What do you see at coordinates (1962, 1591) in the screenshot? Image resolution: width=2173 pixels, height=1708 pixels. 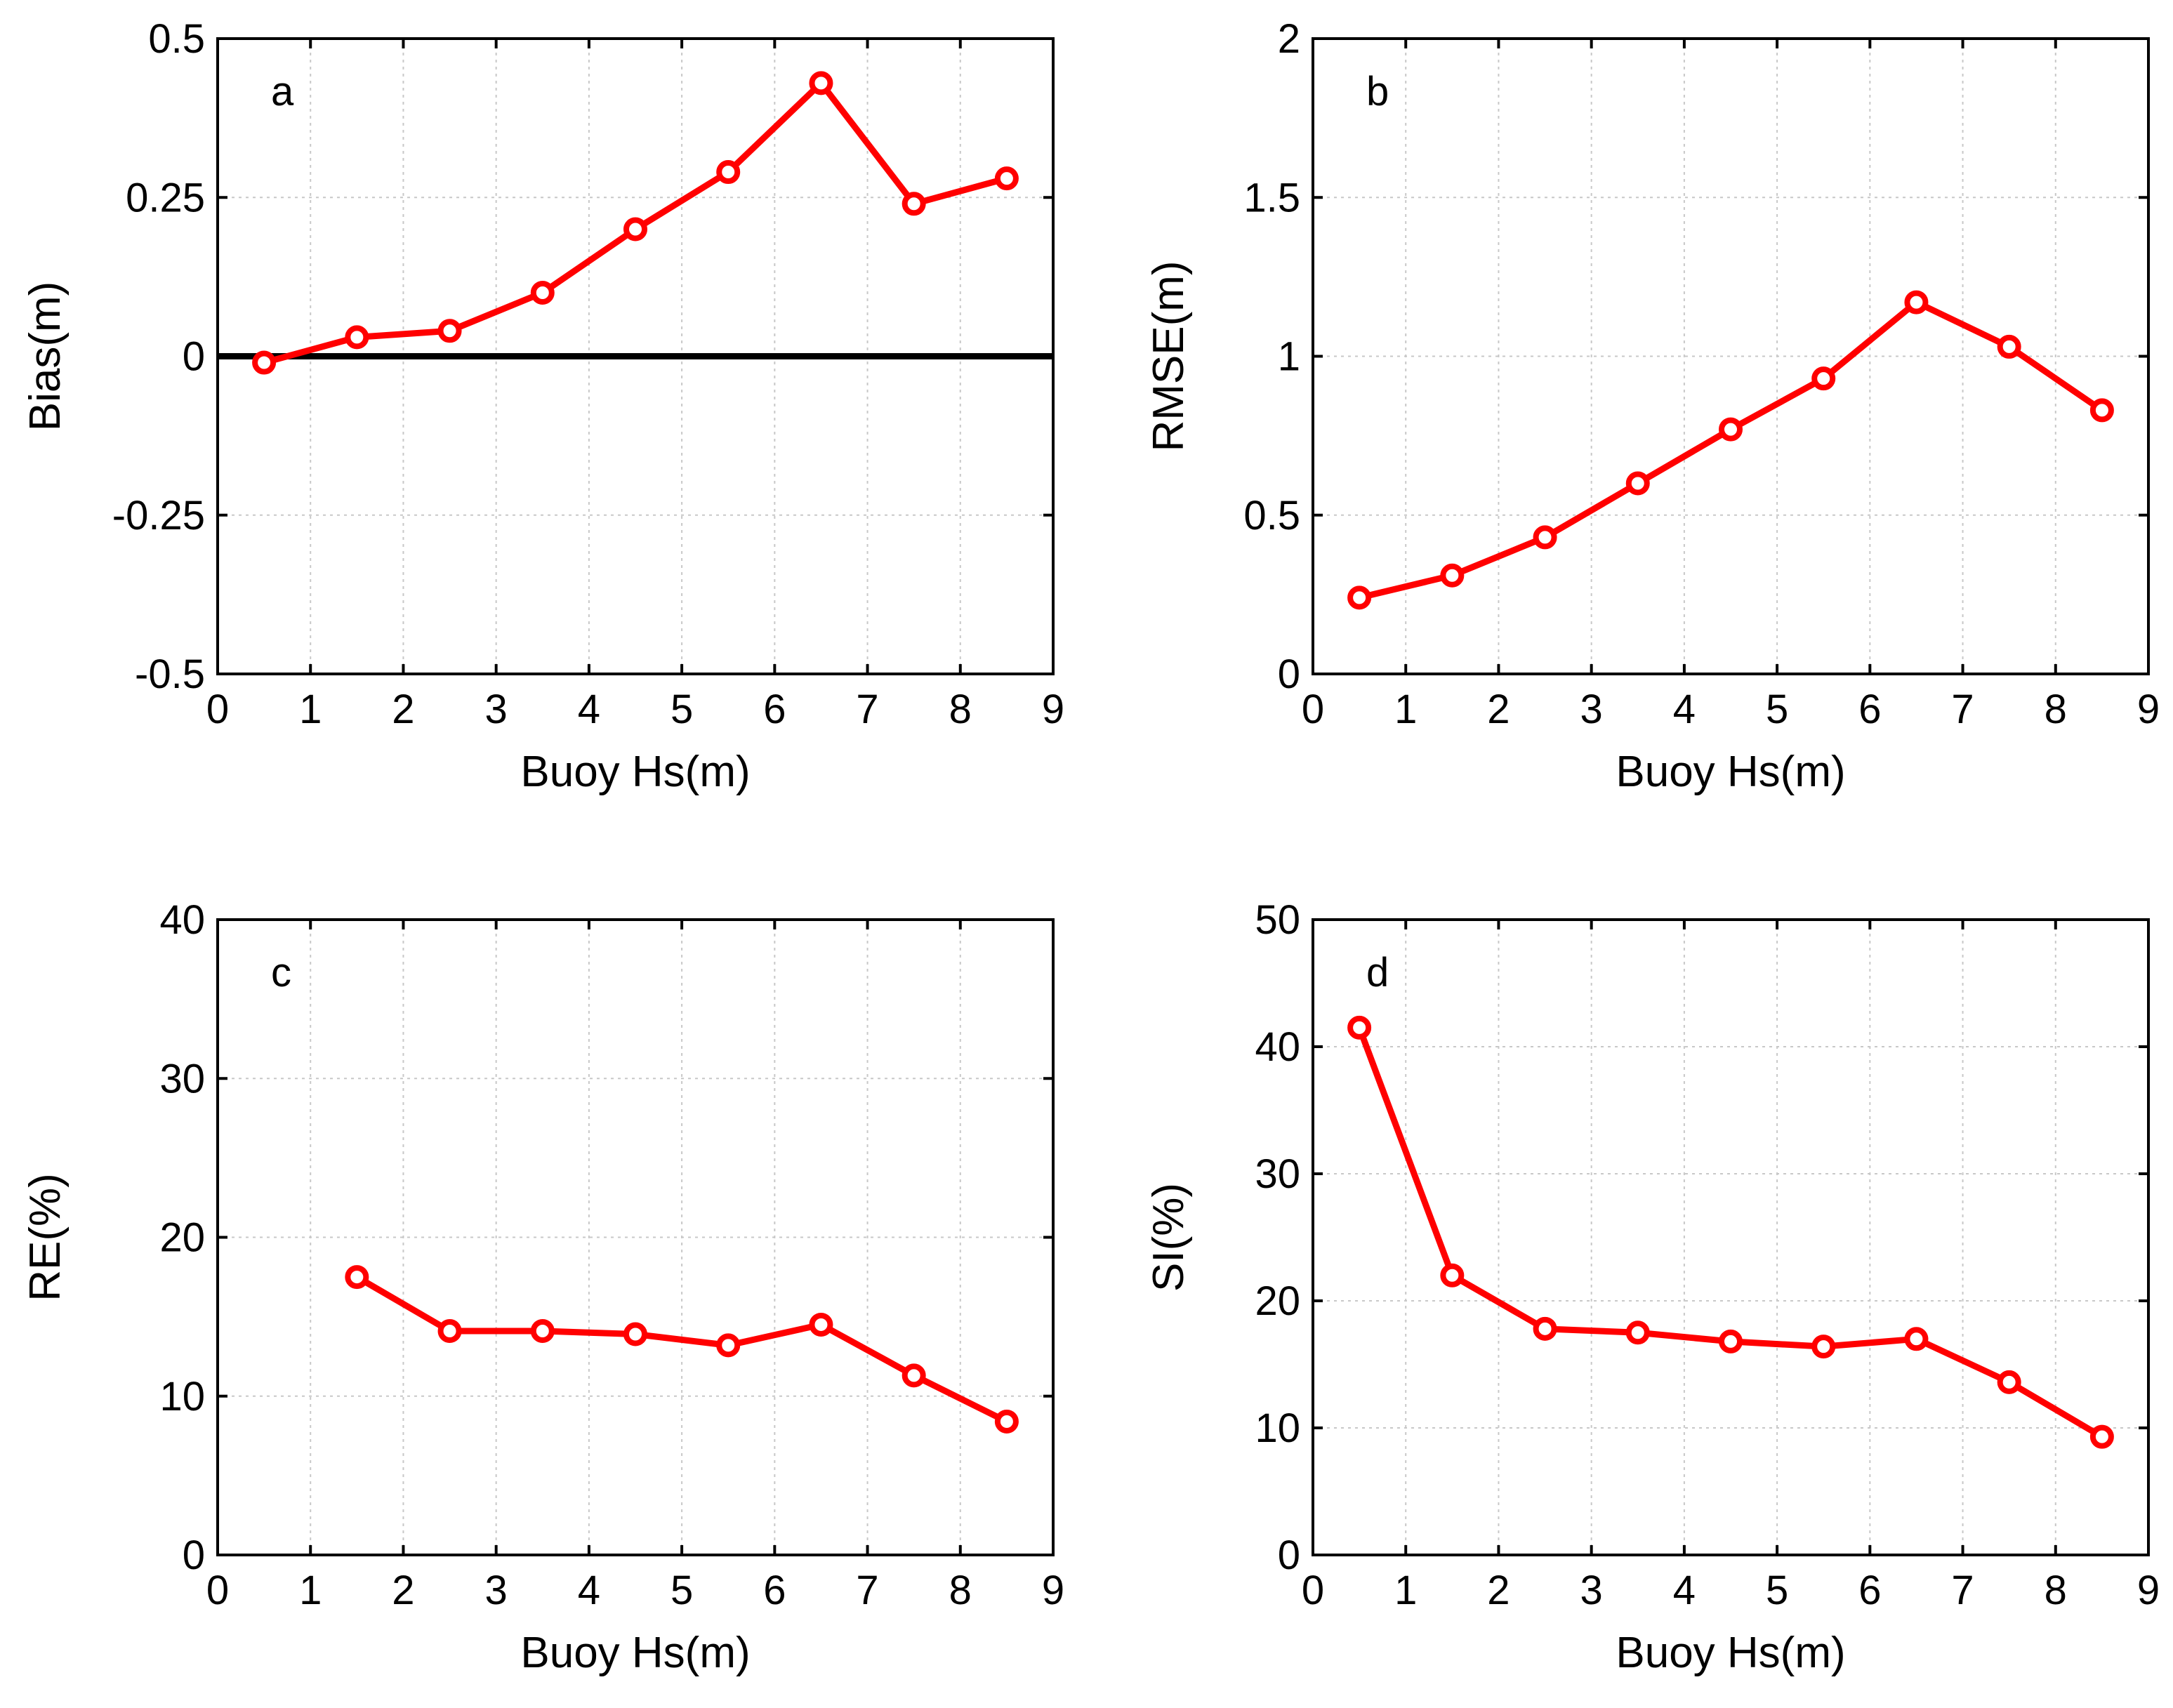 I see `panel-d-xtick-label-7: 7` at bounding box center [1962, 1591].